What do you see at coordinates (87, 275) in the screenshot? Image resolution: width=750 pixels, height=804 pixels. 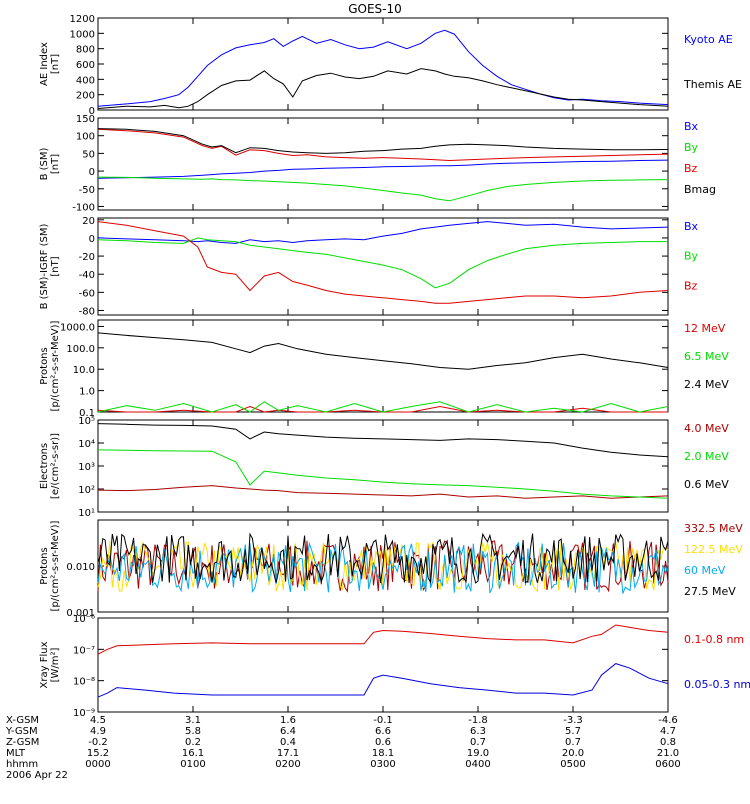 I see `y-tick-label-bdiff: -40` at bounding box center [87, 275].